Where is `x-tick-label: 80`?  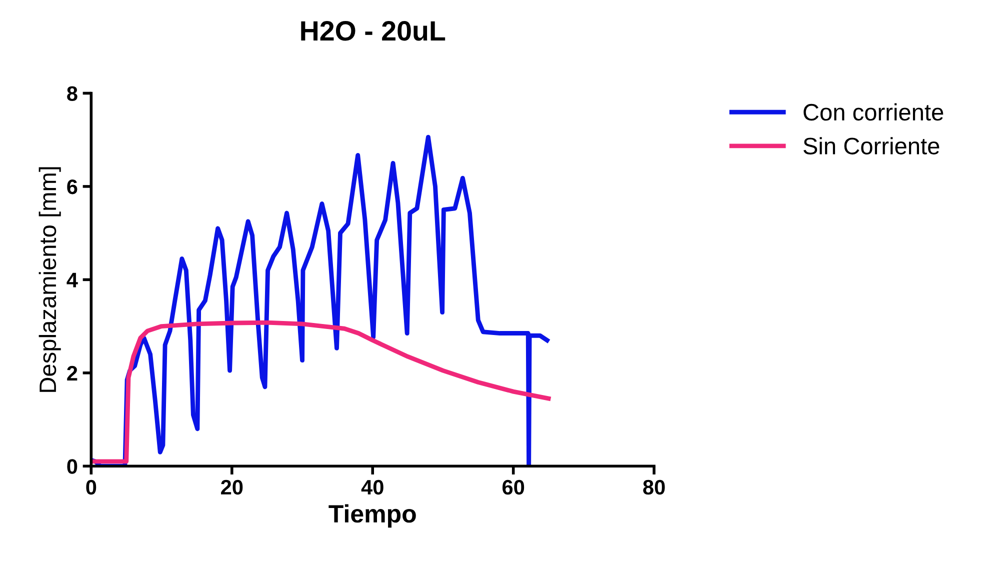
x-tick-label: 80 is located at coordinates (654, 487).